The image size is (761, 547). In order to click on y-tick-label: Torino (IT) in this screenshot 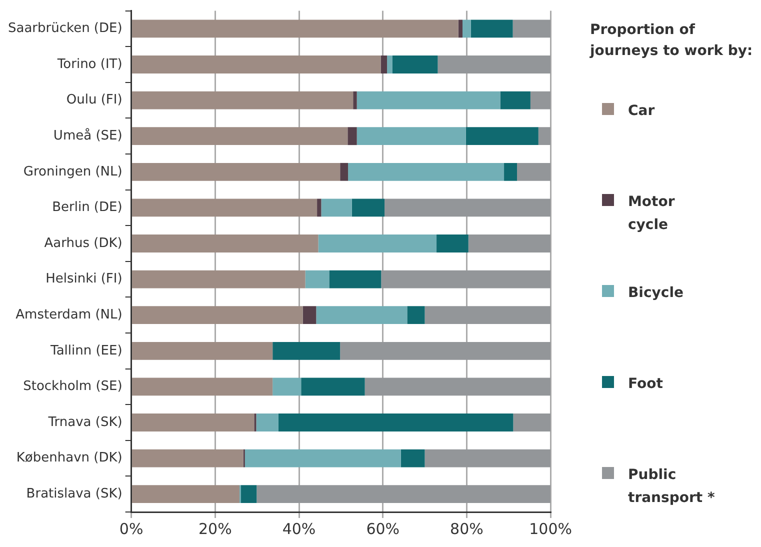, I will do `click(89, 64)`.